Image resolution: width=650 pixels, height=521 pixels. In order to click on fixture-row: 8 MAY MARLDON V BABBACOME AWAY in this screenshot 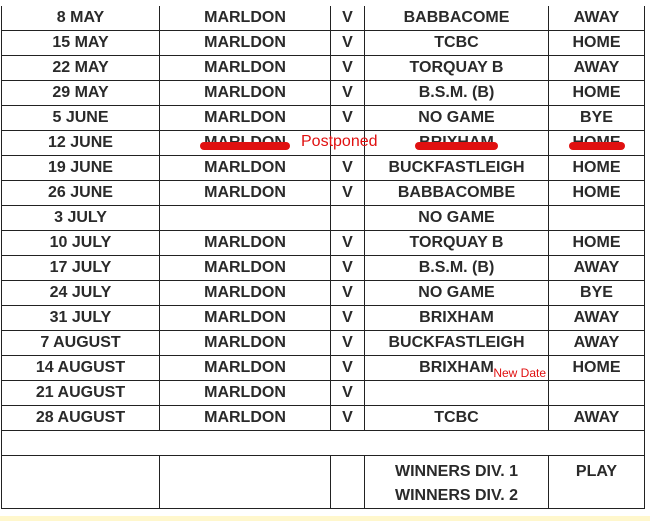, I will do `click(323, 18)`.